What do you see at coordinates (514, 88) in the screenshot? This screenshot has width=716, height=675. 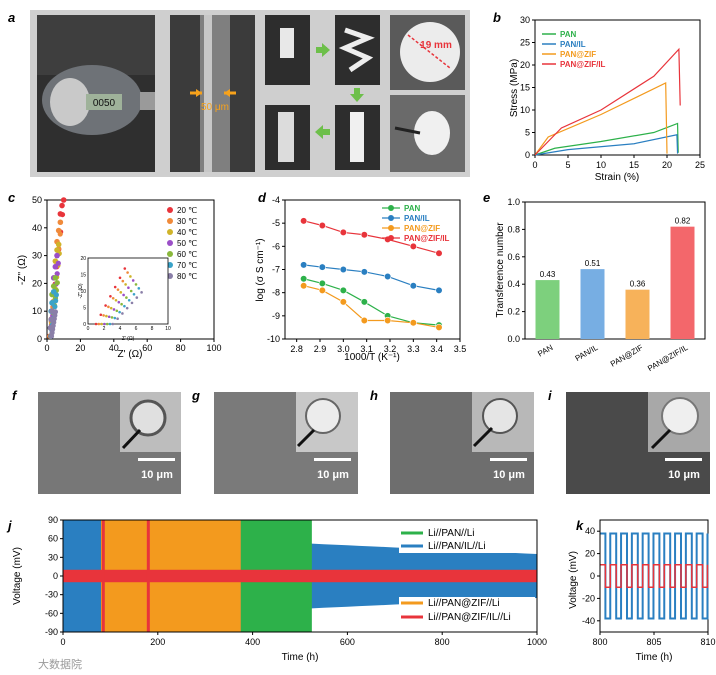 I see `panel-b-ylabel: Stress (MPa)` at bounding box center [514, 88].